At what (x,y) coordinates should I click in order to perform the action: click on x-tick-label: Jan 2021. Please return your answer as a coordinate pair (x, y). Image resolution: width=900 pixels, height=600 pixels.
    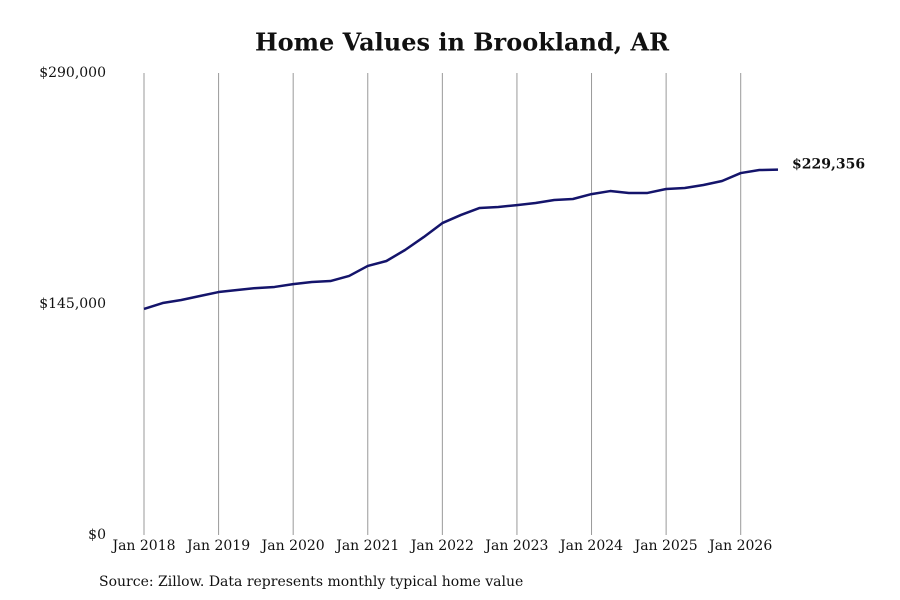
    Looking at the image, I should click on (366, 546).